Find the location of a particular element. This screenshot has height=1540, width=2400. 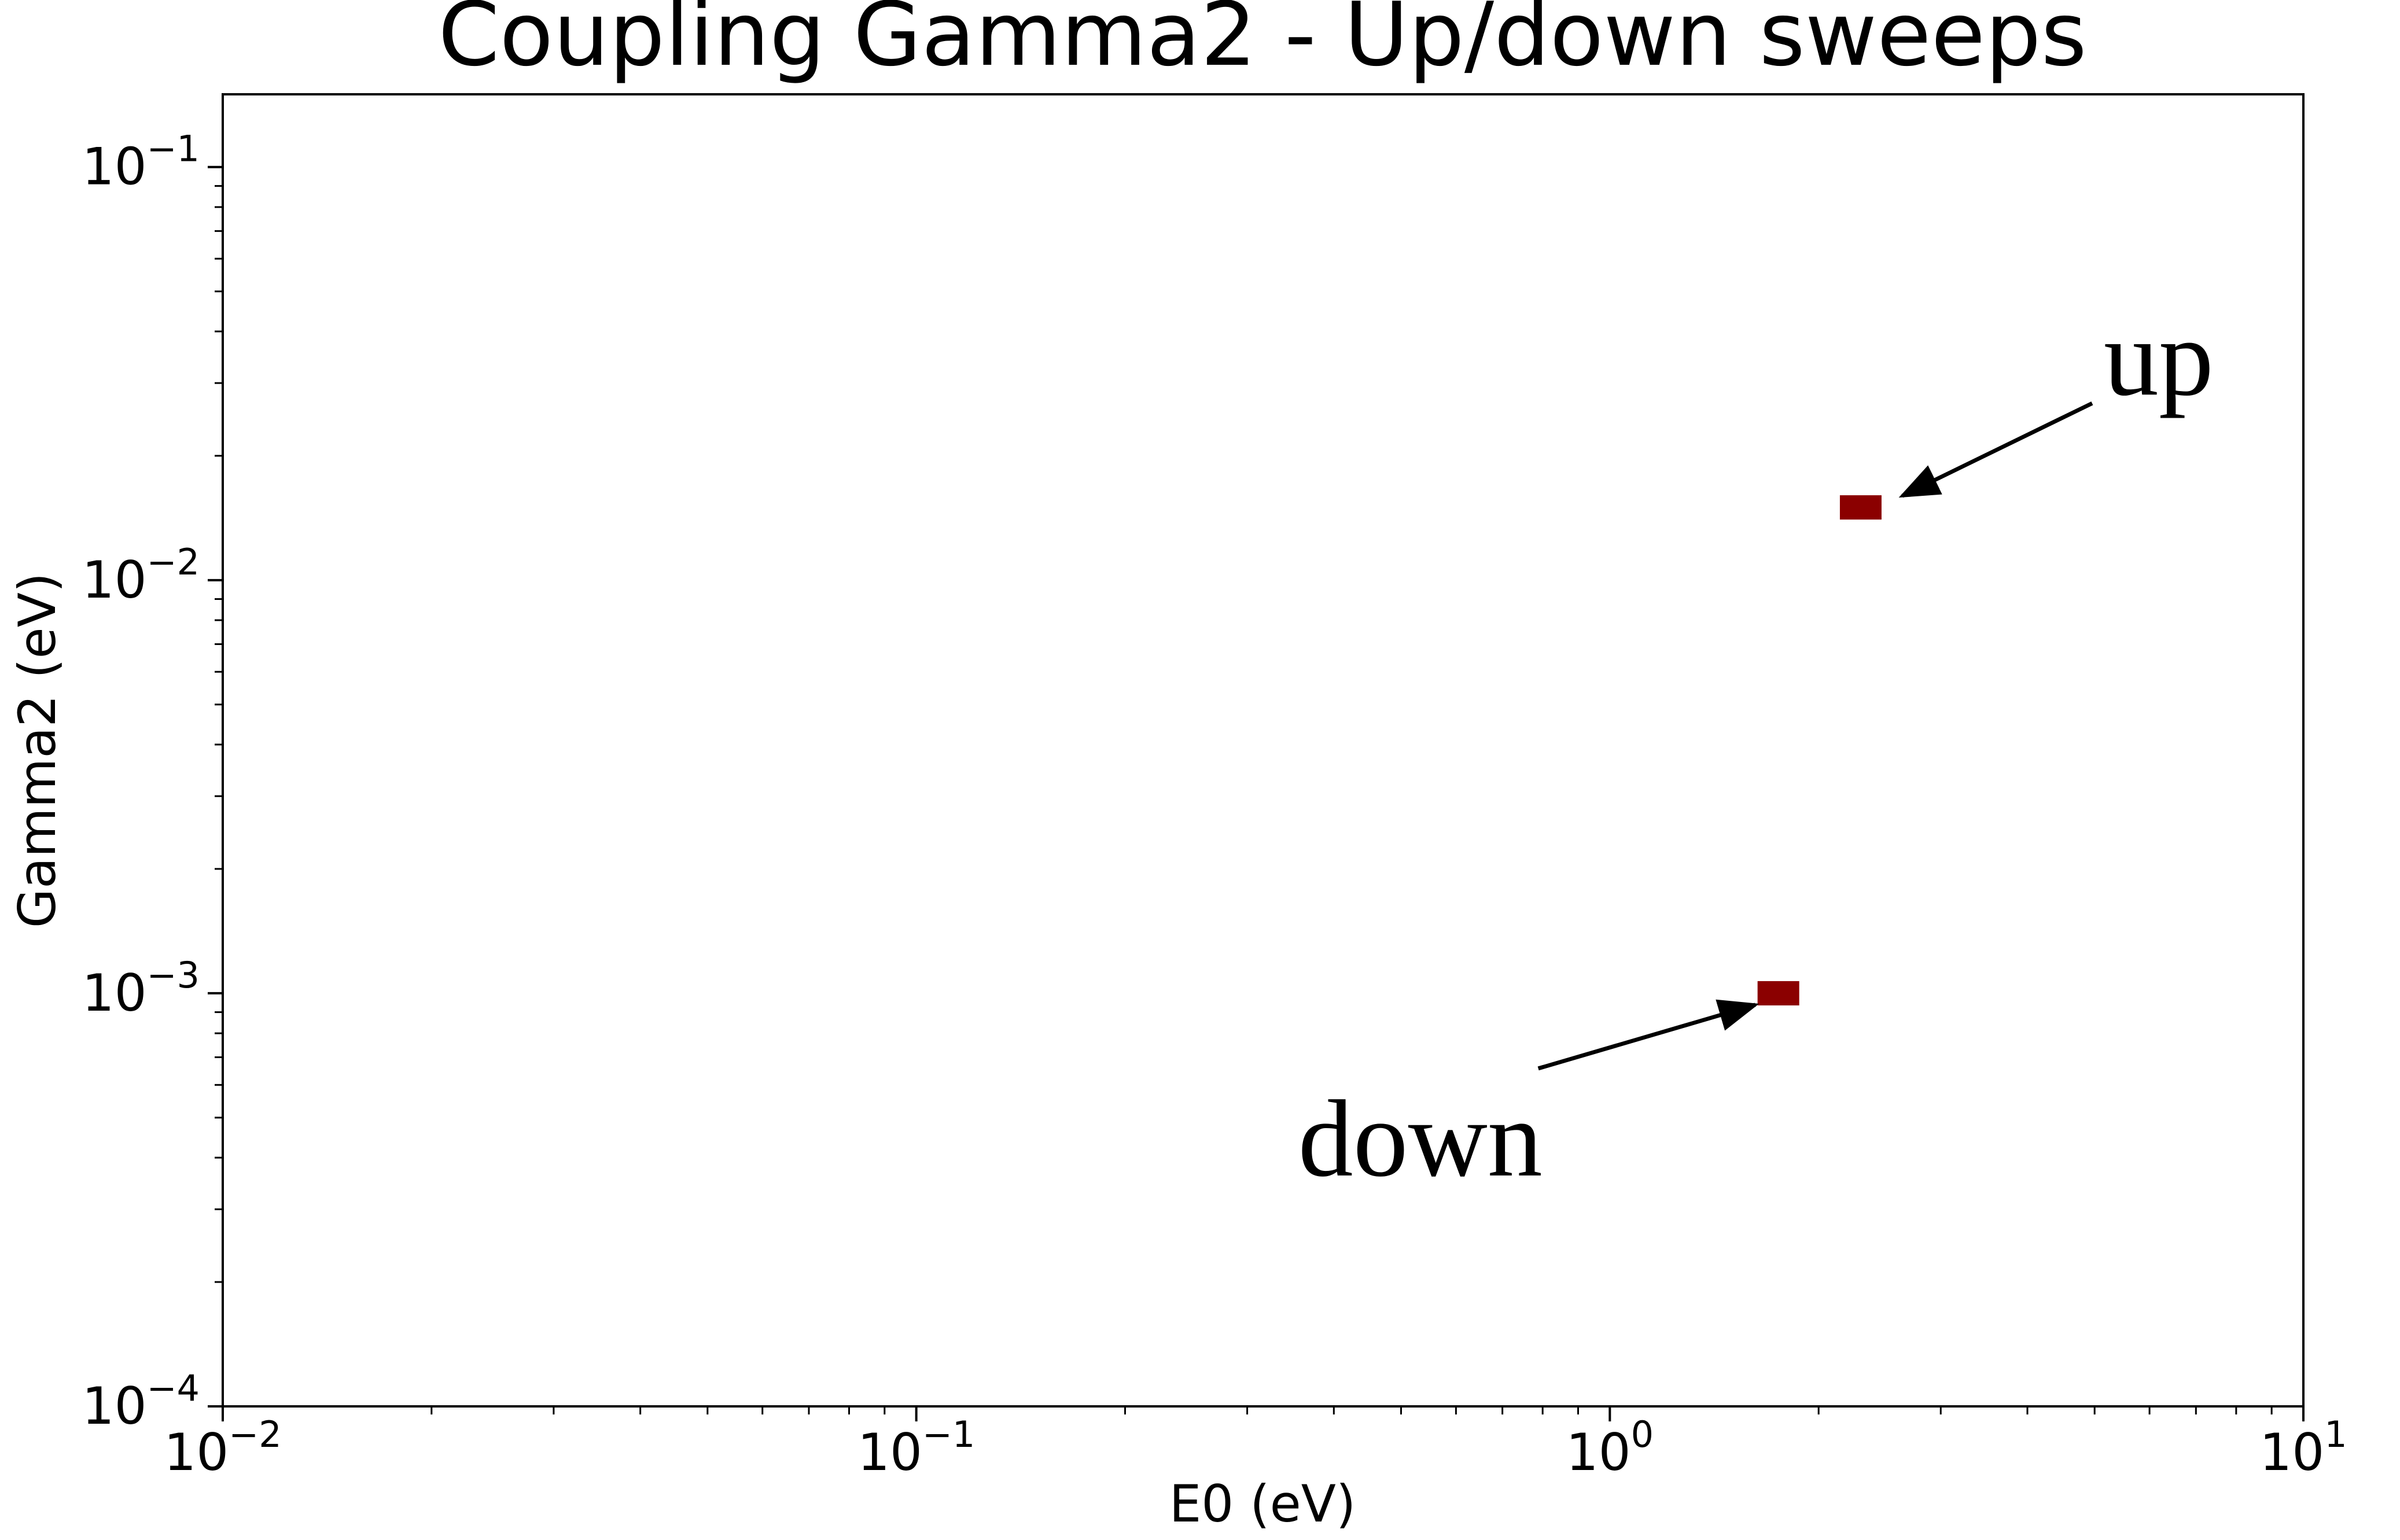

y-tick-label: 10⁻¹ is located at coordinates (141, 162).